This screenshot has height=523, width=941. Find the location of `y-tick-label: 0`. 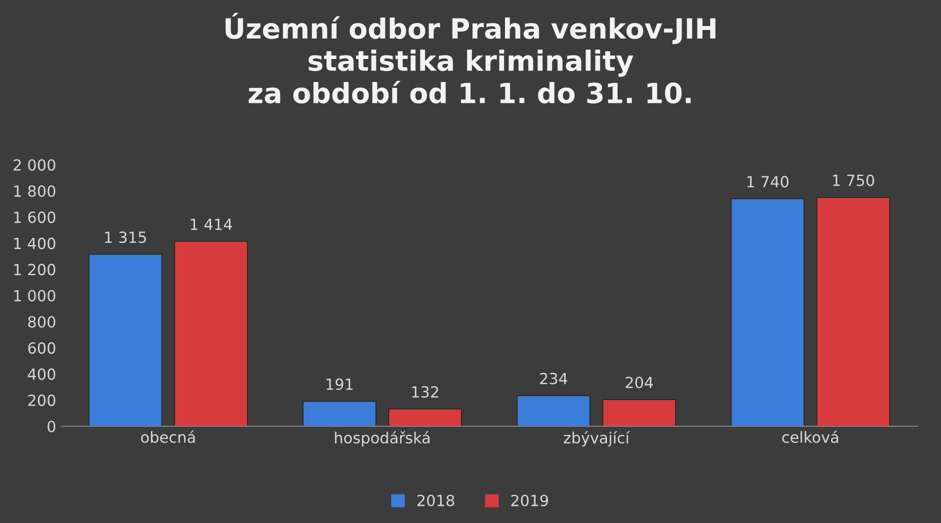

y-tick-label: 0 is located at coordinates (52, 426).